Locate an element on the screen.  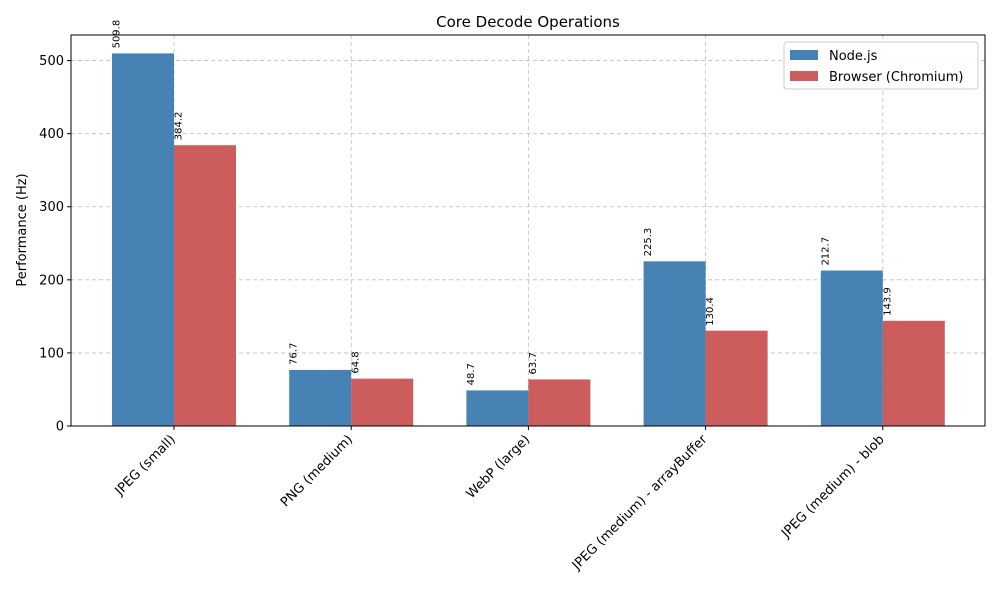
legend-box is located at coordinates (881, 65).